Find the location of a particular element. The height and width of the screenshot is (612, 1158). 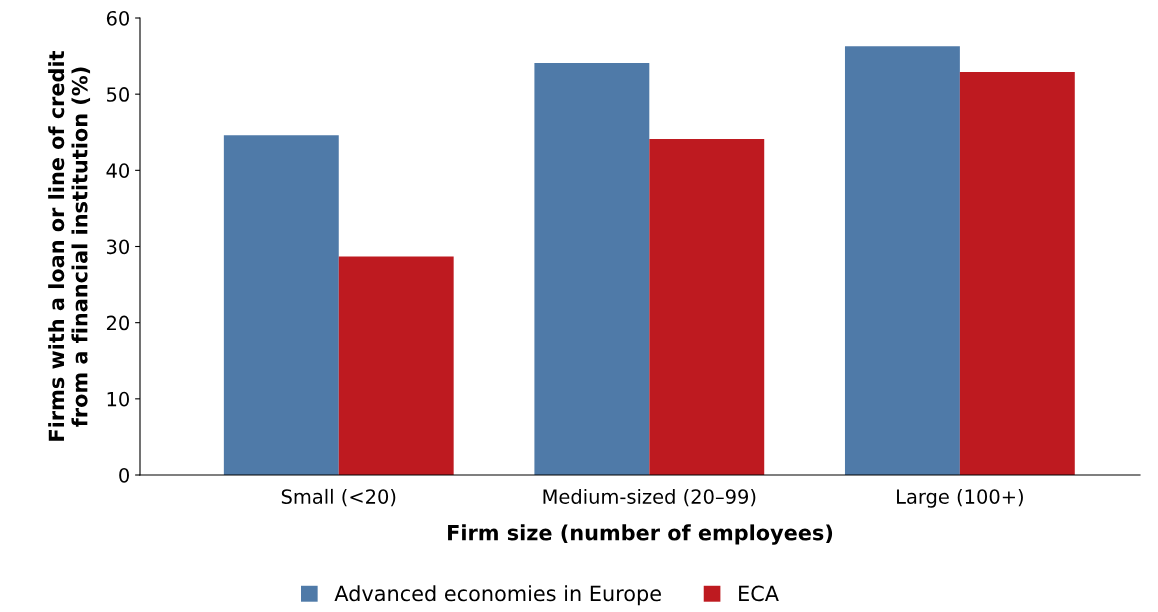

y-tick-label: 10 is located at coordinates (118, 399).